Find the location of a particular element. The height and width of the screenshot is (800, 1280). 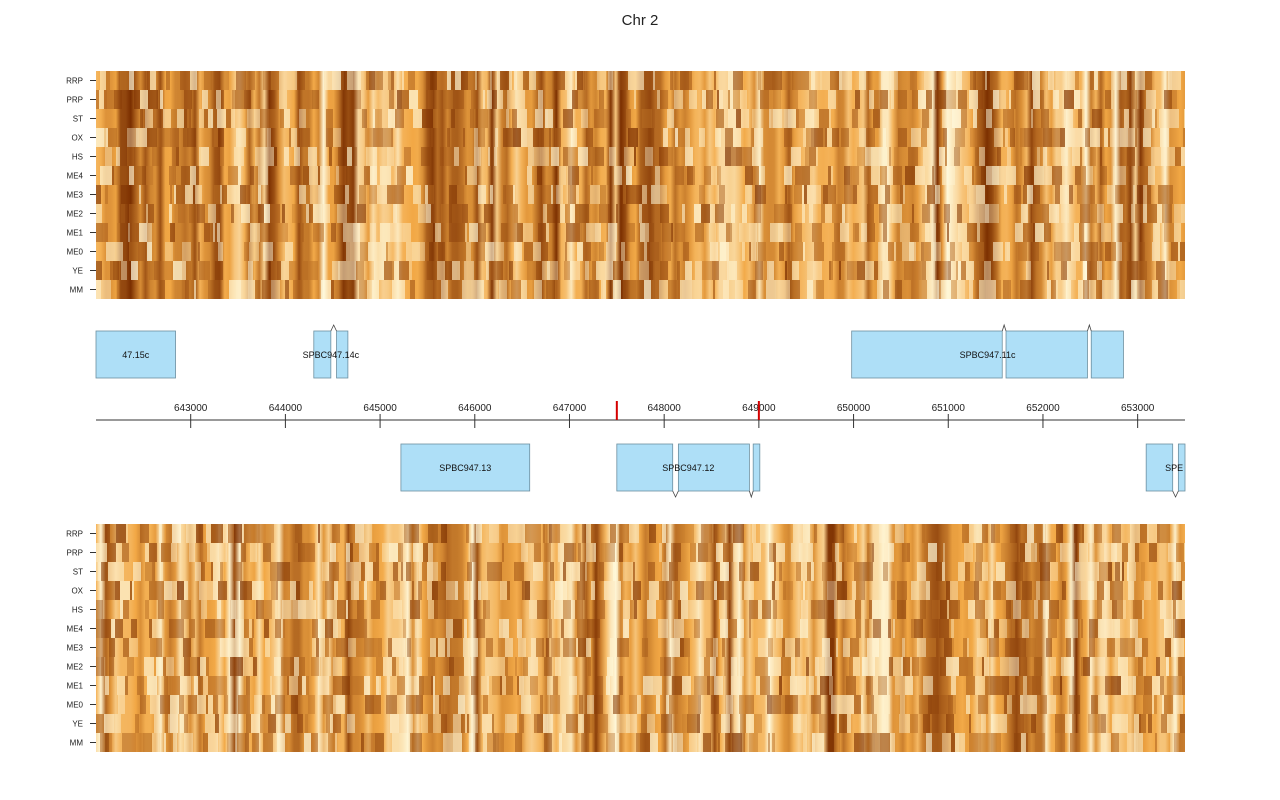

row-label: OX is located at coordinates (77, 591).